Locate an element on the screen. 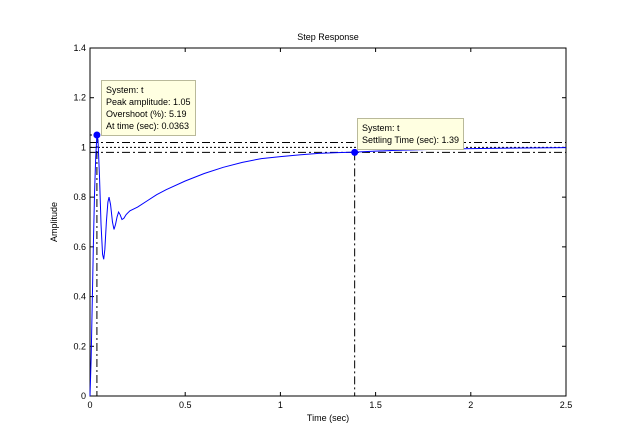 Image resolution: width=624 pixels, height=446 pixels. settling-datatip-time: Settling Time (sec): 1.39 is located at coordinates (411, 140).